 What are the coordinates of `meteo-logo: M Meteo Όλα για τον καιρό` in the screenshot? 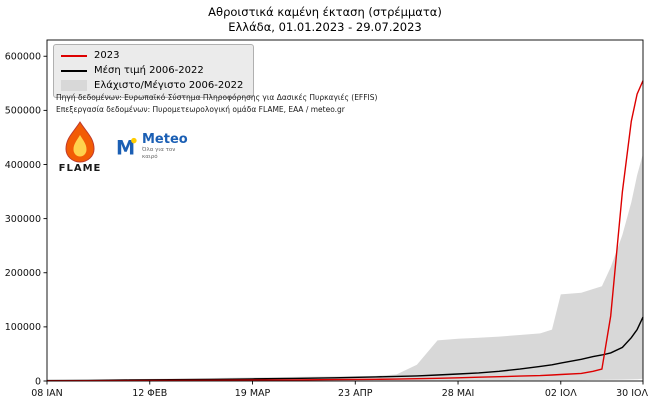 It's located at (152, 147).